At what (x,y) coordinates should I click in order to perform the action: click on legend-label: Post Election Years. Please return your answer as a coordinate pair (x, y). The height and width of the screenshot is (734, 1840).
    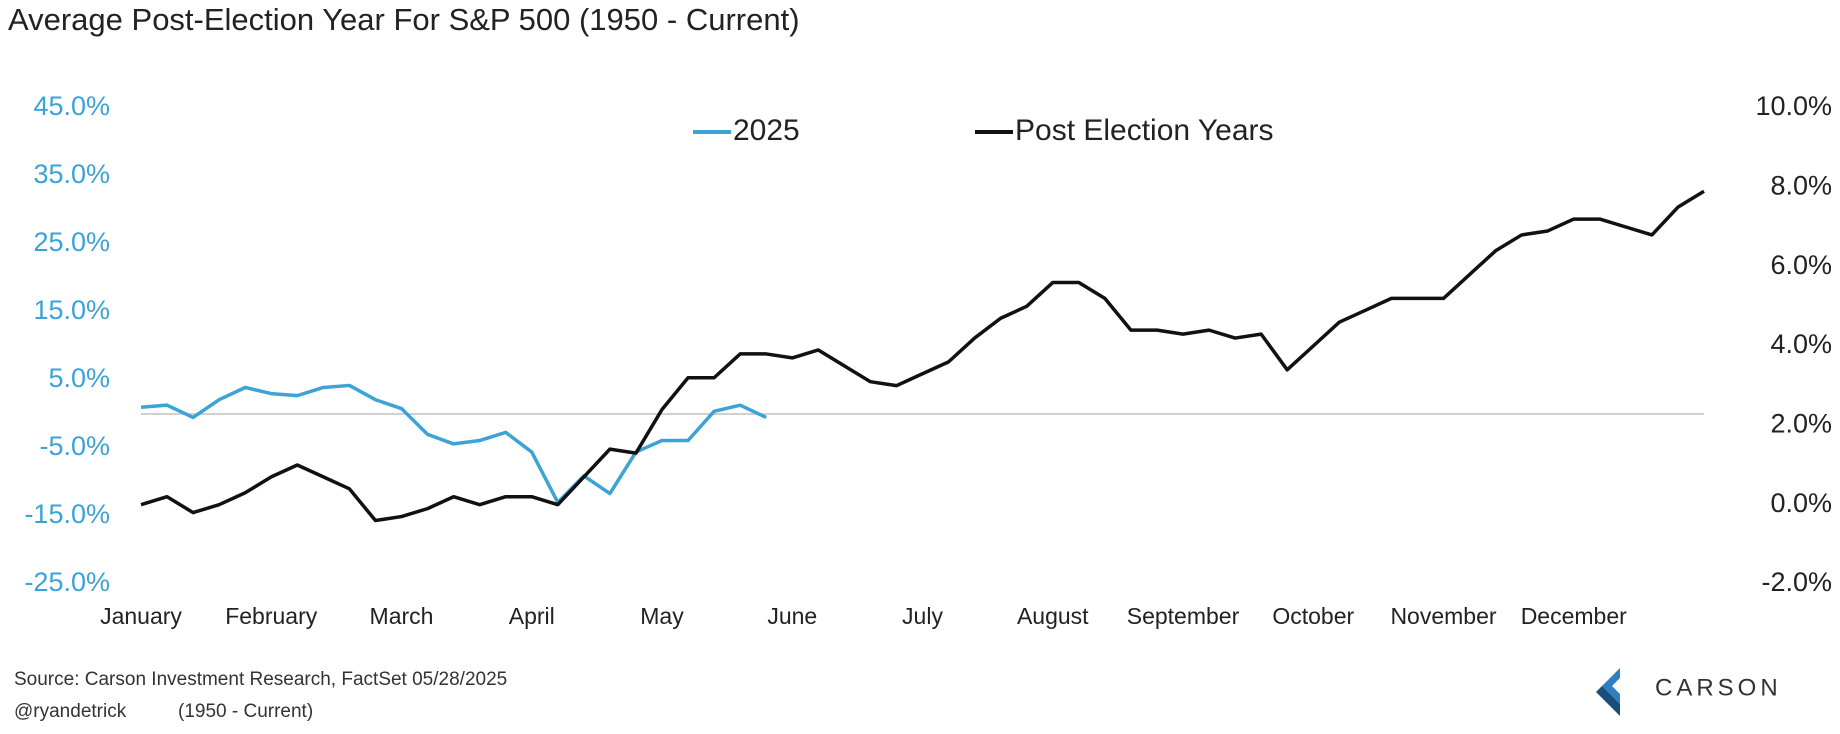
    Looking at the image, I should click on (1144, 130).